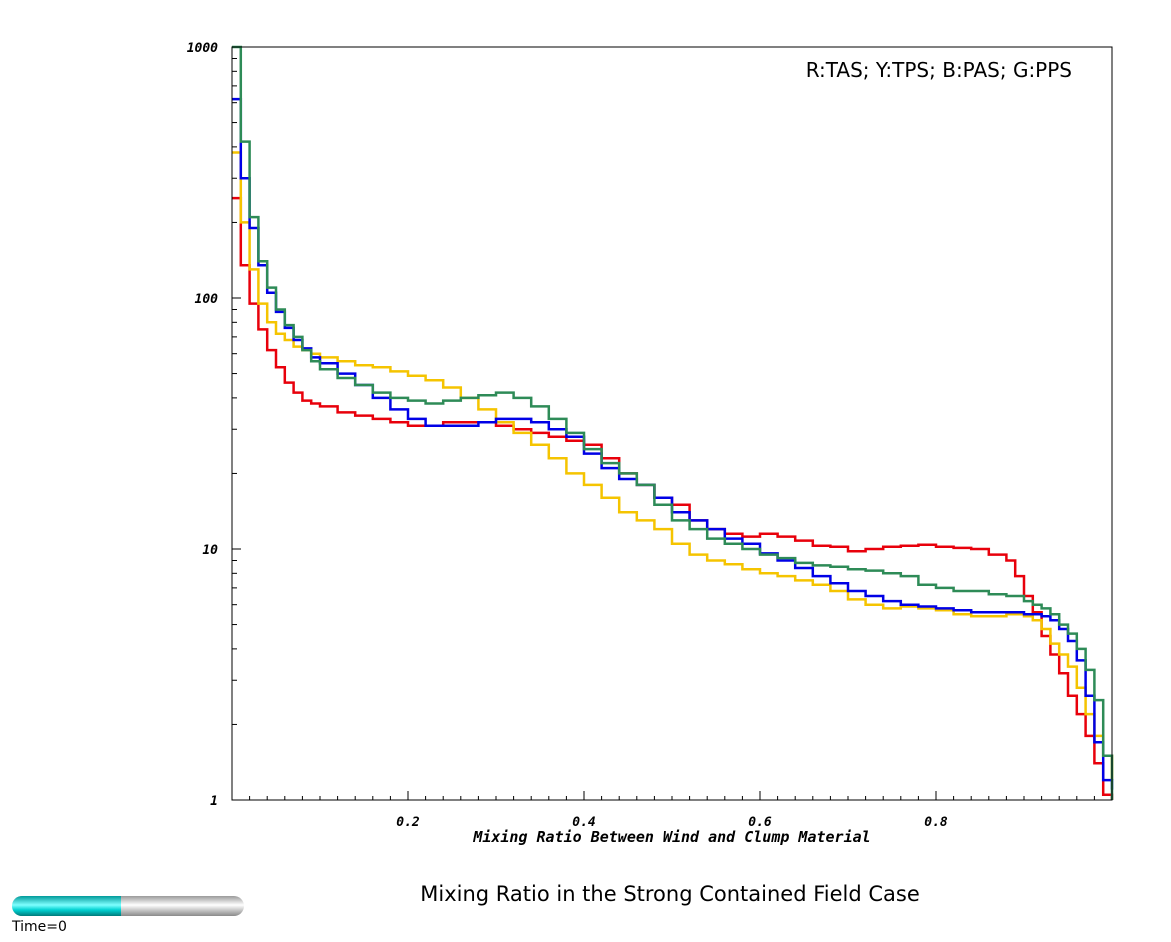 Image resolution: width=1171 pixels, height=942 pixels. What do you see at coordinates (214, 801) in the screenshot?
I see `y-tick-label: 1` at bounding box center [214, 801].